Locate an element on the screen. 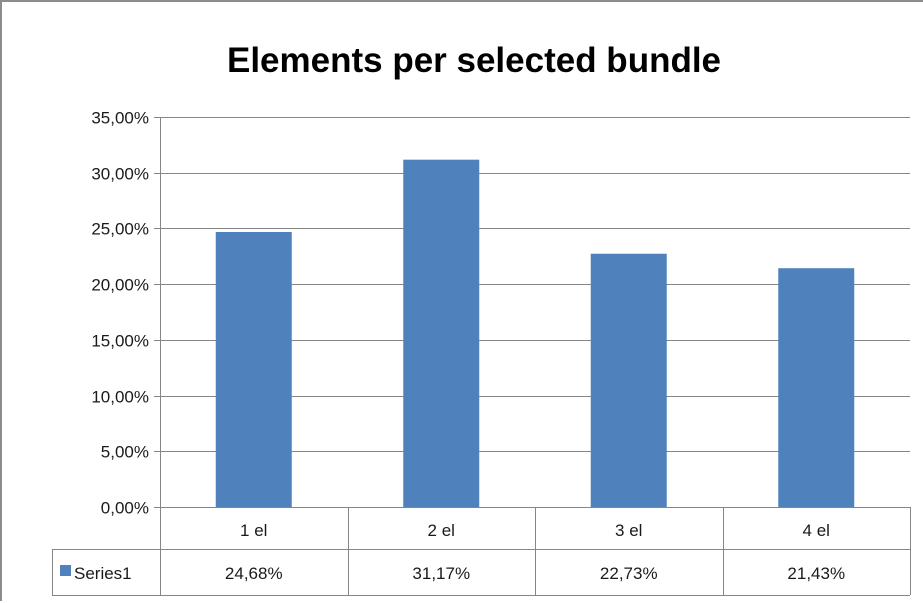 The height and width of the screenshot is (603, 923). data-label: 24,68% is located at coordinates (254, 573).